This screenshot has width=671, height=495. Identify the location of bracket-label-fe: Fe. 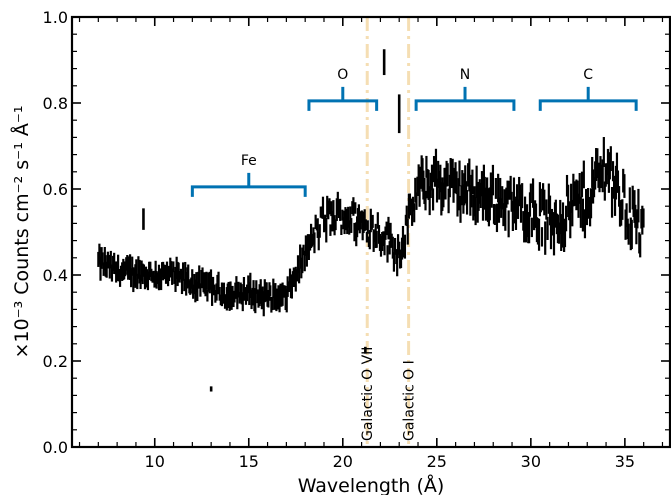
(249, 161).